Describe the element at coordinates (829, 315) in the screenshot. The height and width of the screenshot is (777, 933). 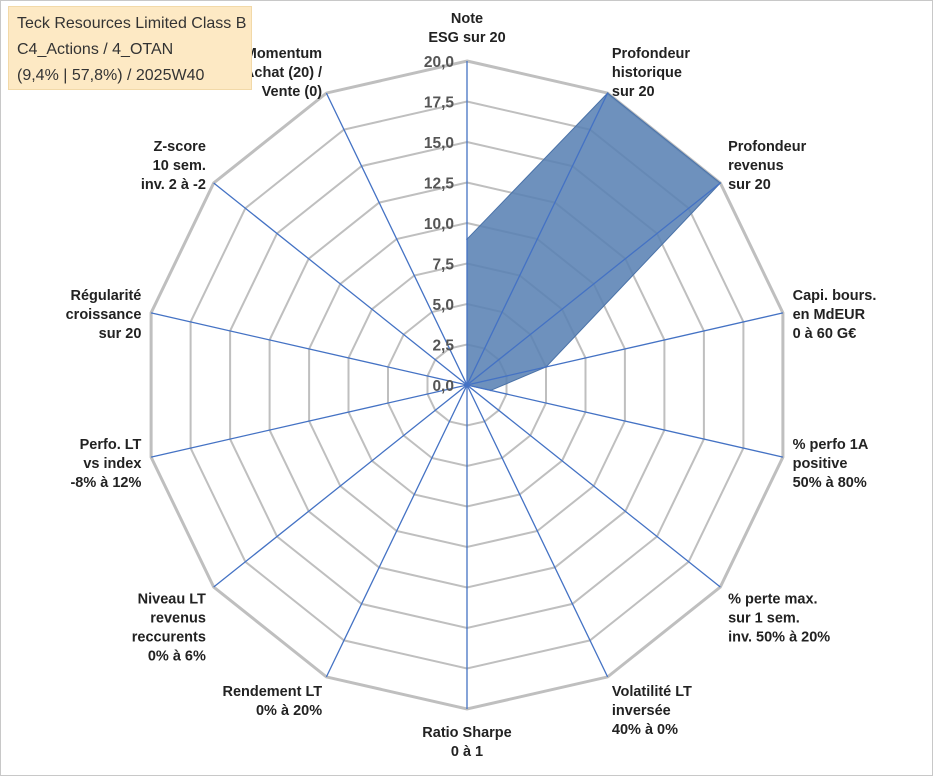
I see `axis-label-line: en MdEUR` at that location.